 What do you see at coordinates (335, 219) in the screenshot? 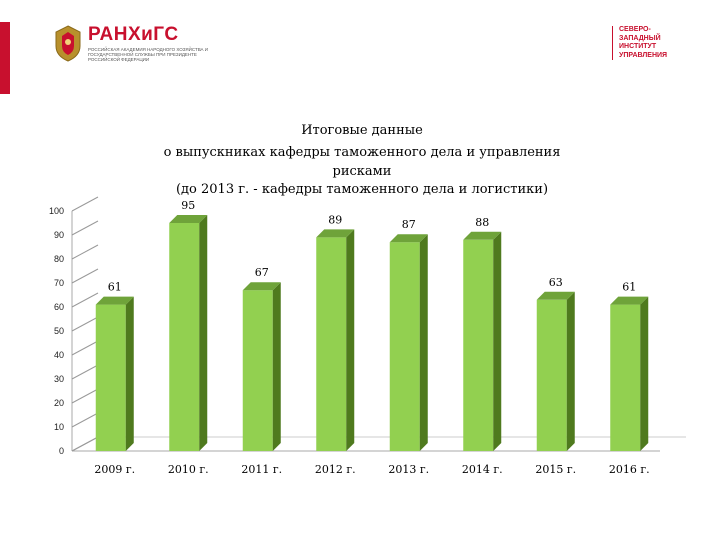
I see `data-label: 89` at bounding box center [335, 219].